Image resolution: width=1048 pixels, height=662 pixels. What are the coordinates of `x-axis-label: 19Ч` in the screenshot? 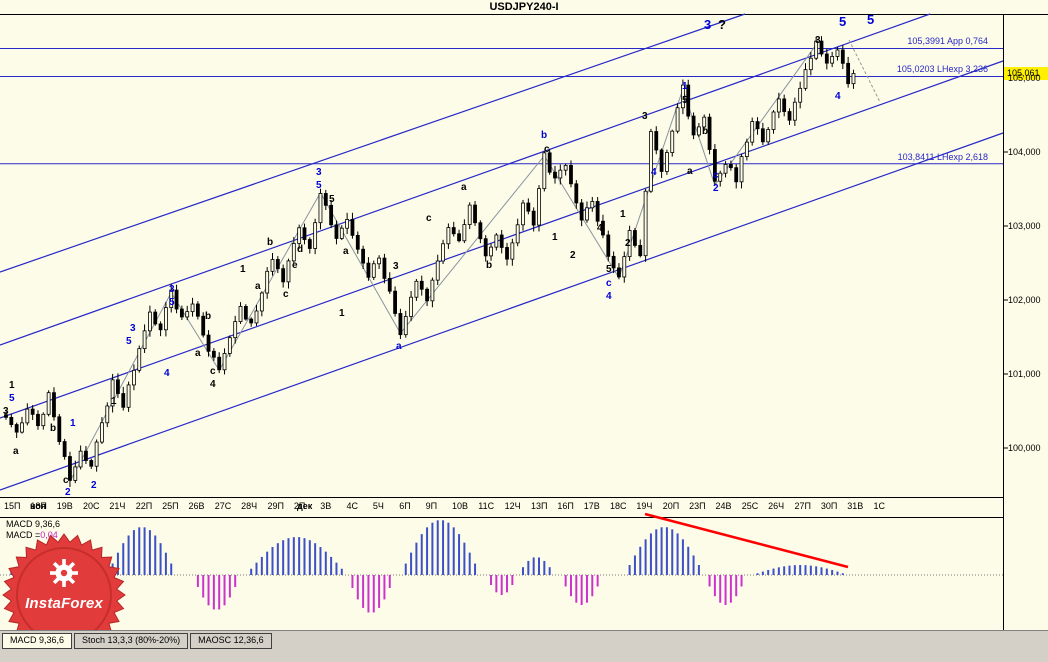 It's located at (644, 506).